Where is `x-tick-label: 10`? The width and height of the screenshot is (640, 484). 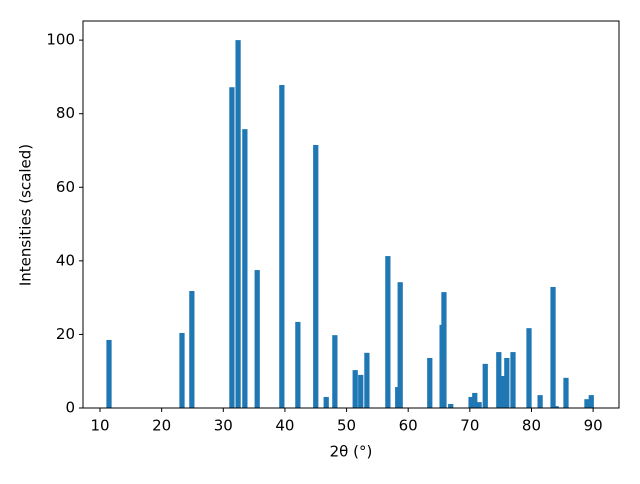 x-tick-label: 10 is located at coordinates (99, 426).